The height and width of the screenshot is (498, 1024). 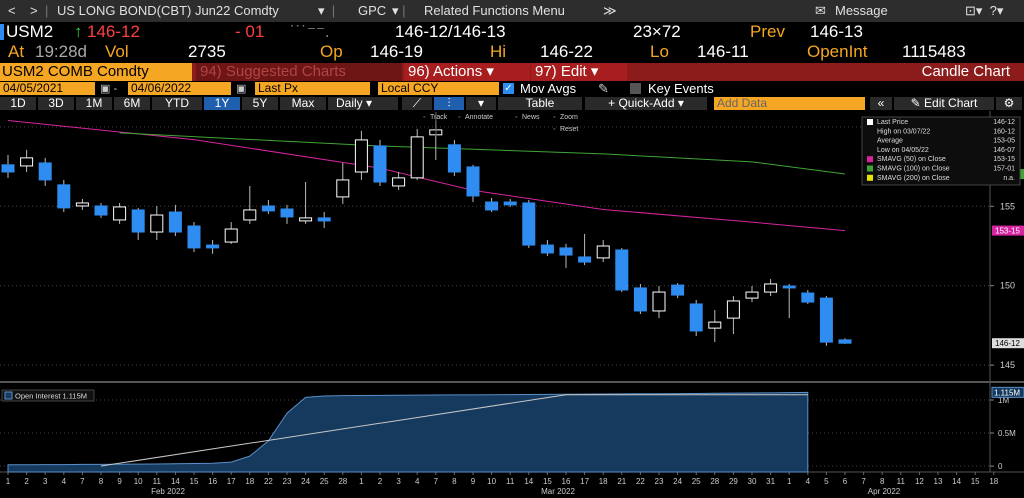 I want to click on x-tick-label: 25, so click(x=696, y=481).